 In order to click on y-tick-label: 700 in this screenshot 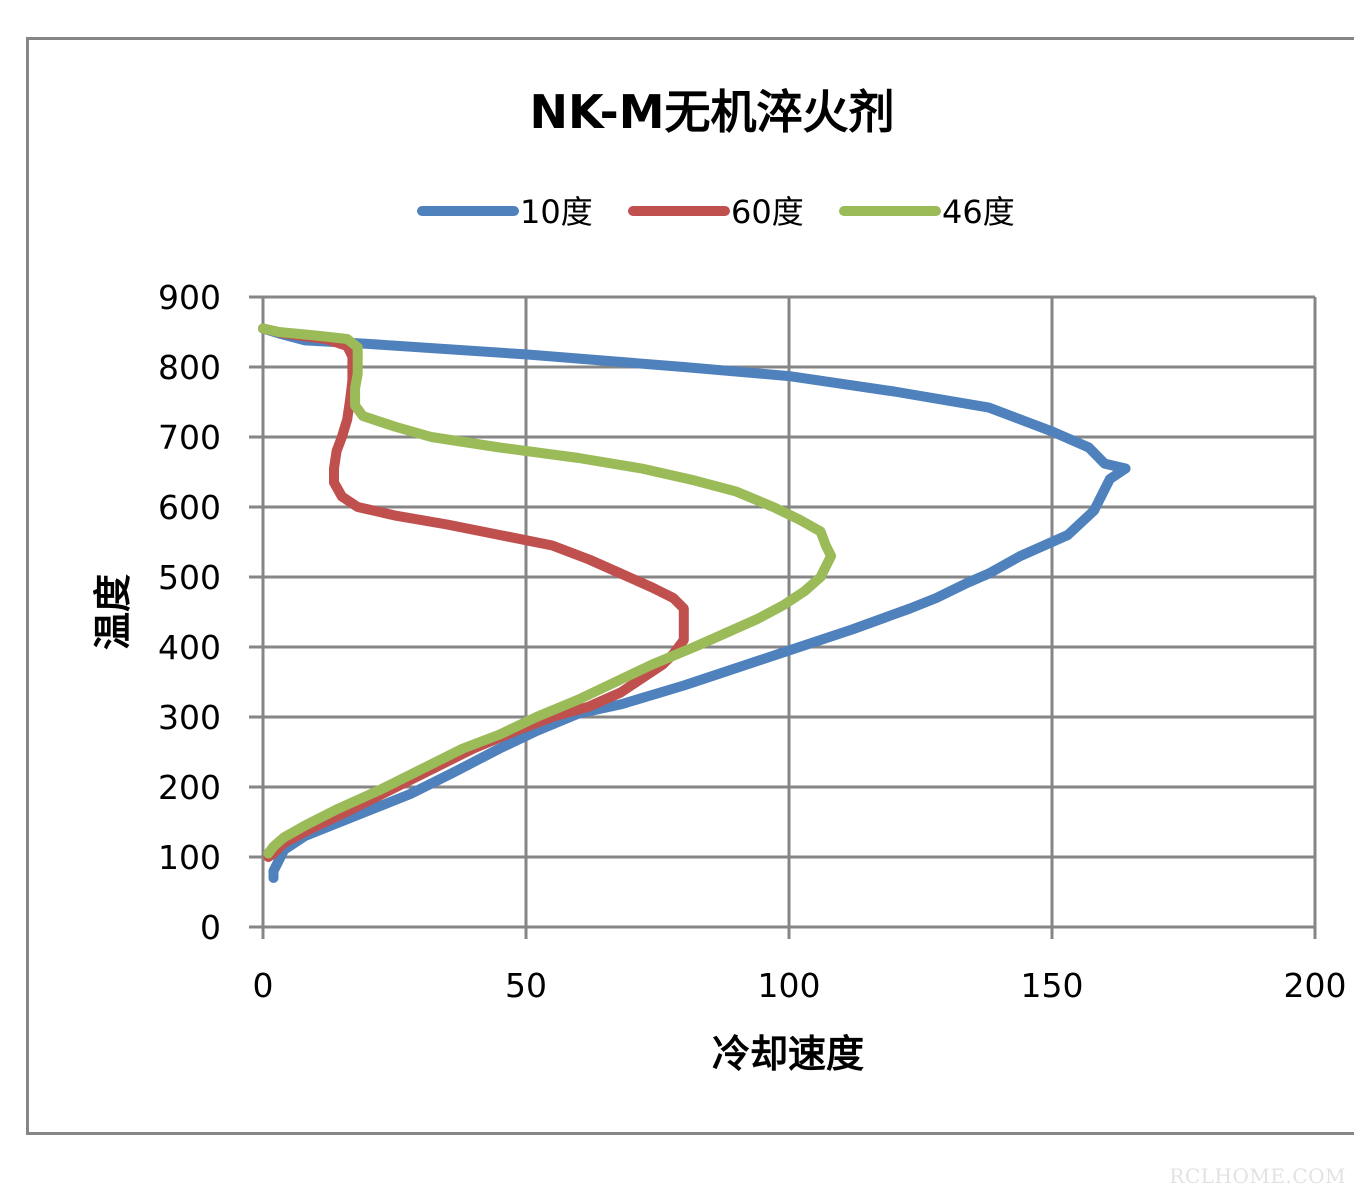, I will do `click(189, 437)`.